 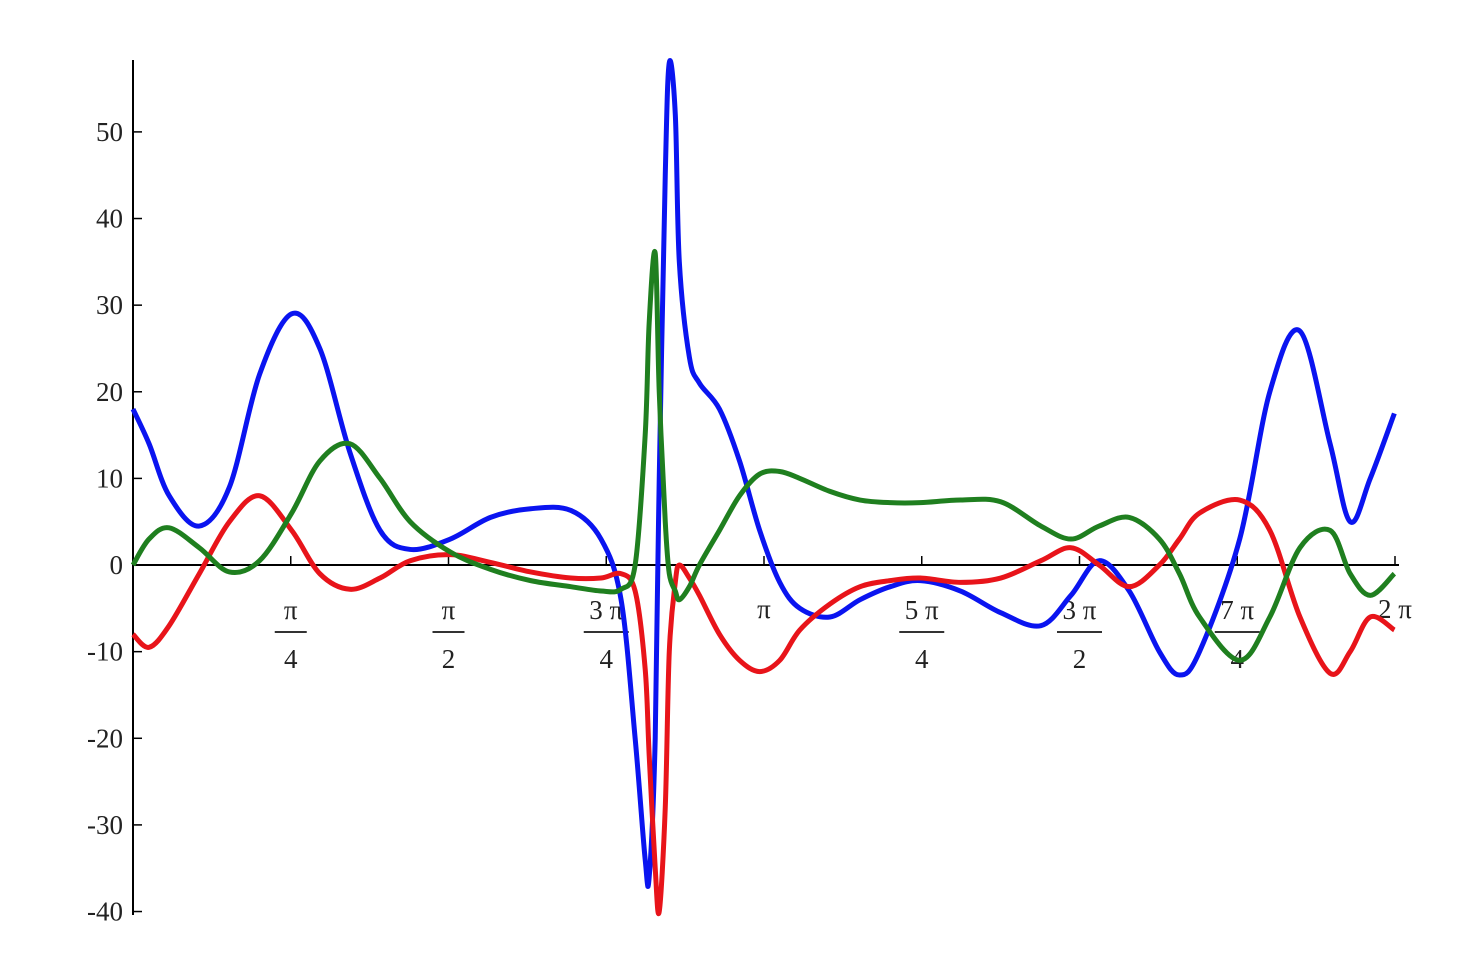 I want to click on numerator: 3 π, so click(x=606, y=610).